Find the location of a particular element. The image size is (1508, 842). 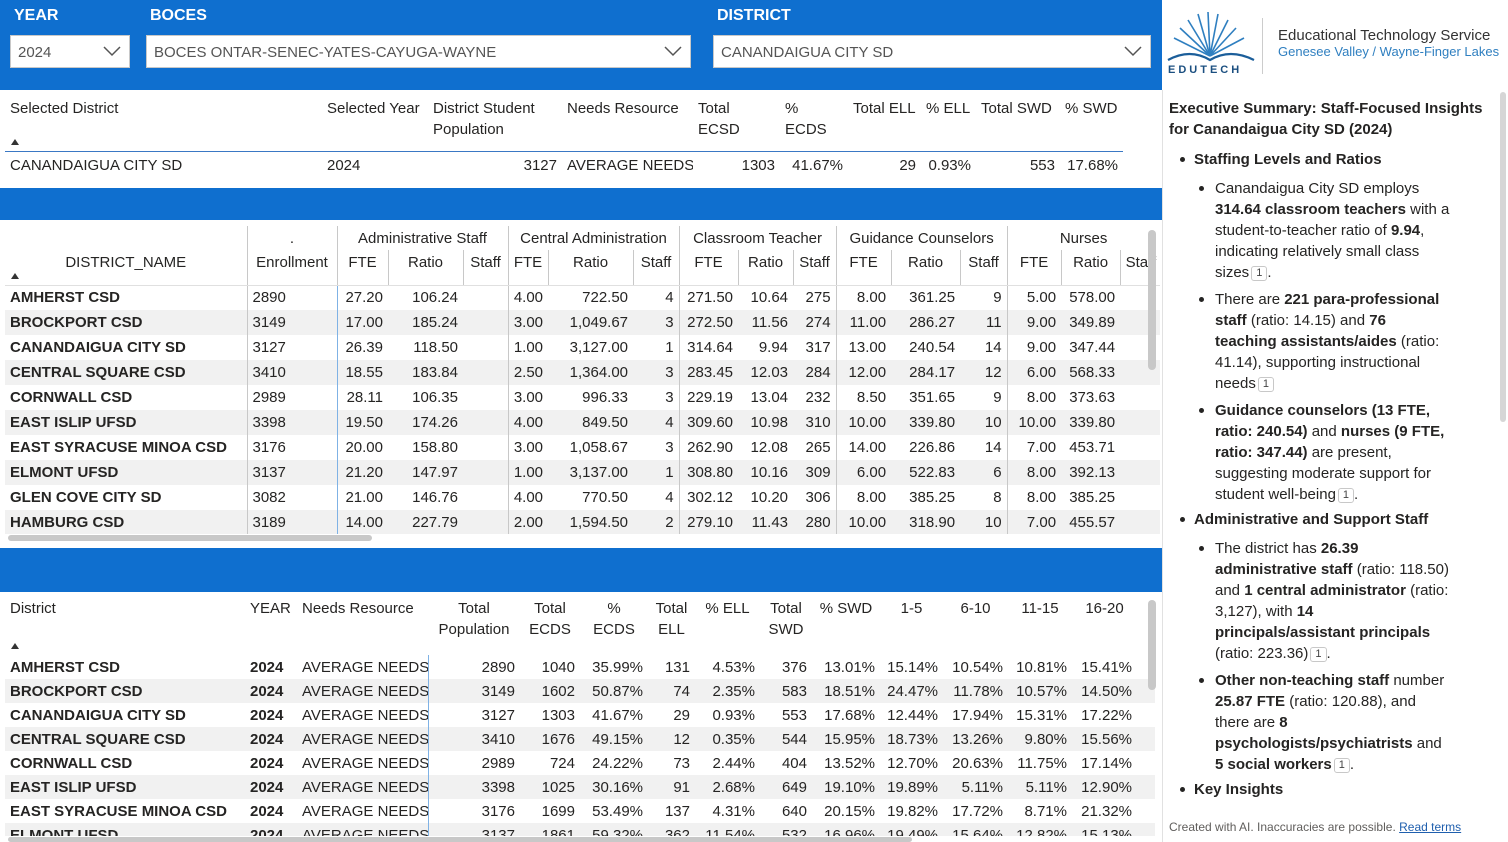

column-header: Selected Year is located at coordinates (375, 123).